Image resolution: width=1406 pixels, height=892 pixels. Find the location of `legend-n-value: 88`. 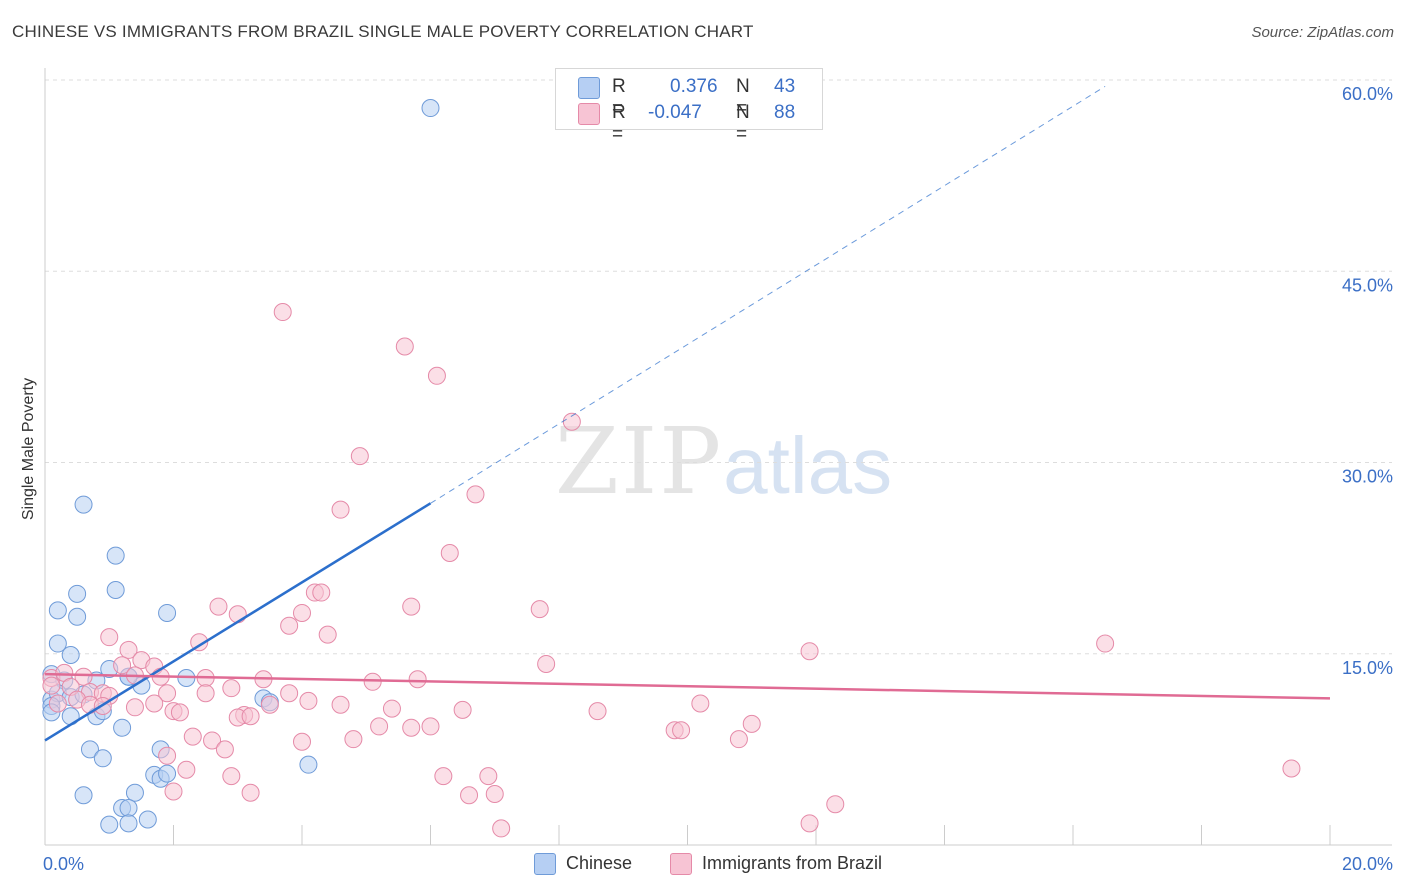

legend-n-value: 88 is located at coordinates (785, 112).